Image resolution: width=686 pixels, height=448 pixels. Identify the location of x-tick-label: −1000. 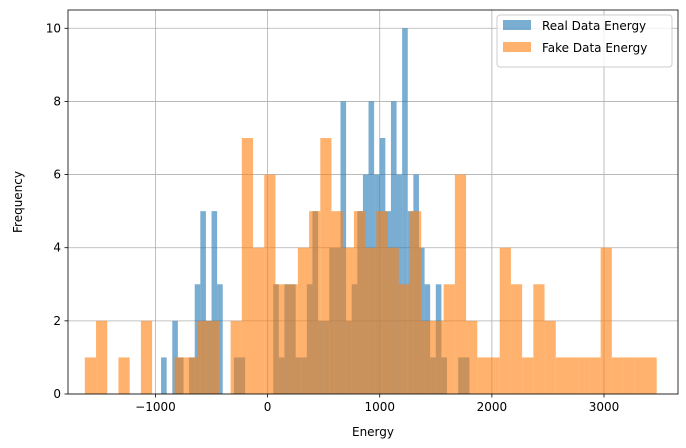
(155, 407).